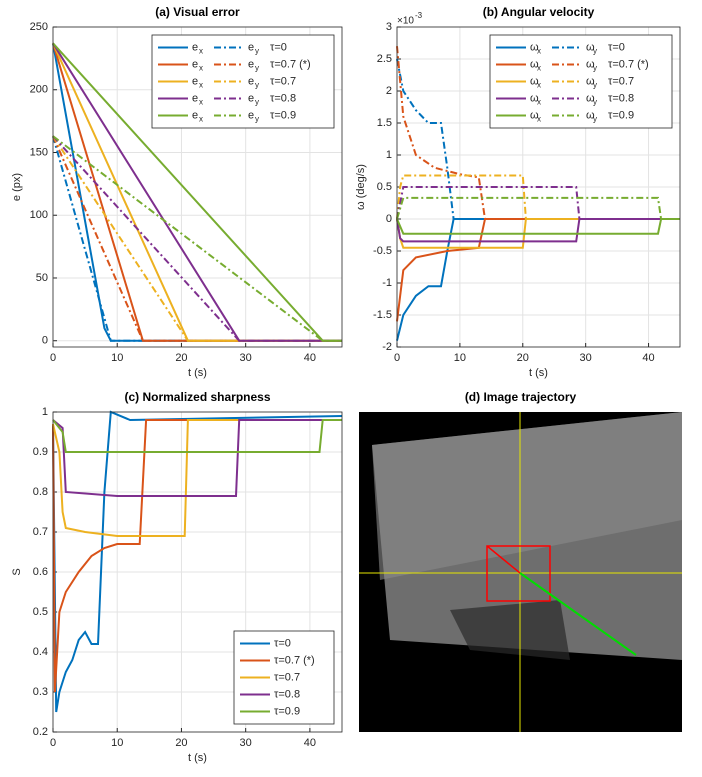 The height and width of the screenshot is (777, 702). I want to click on y-tick-label: 0.6, so click(40, 572).